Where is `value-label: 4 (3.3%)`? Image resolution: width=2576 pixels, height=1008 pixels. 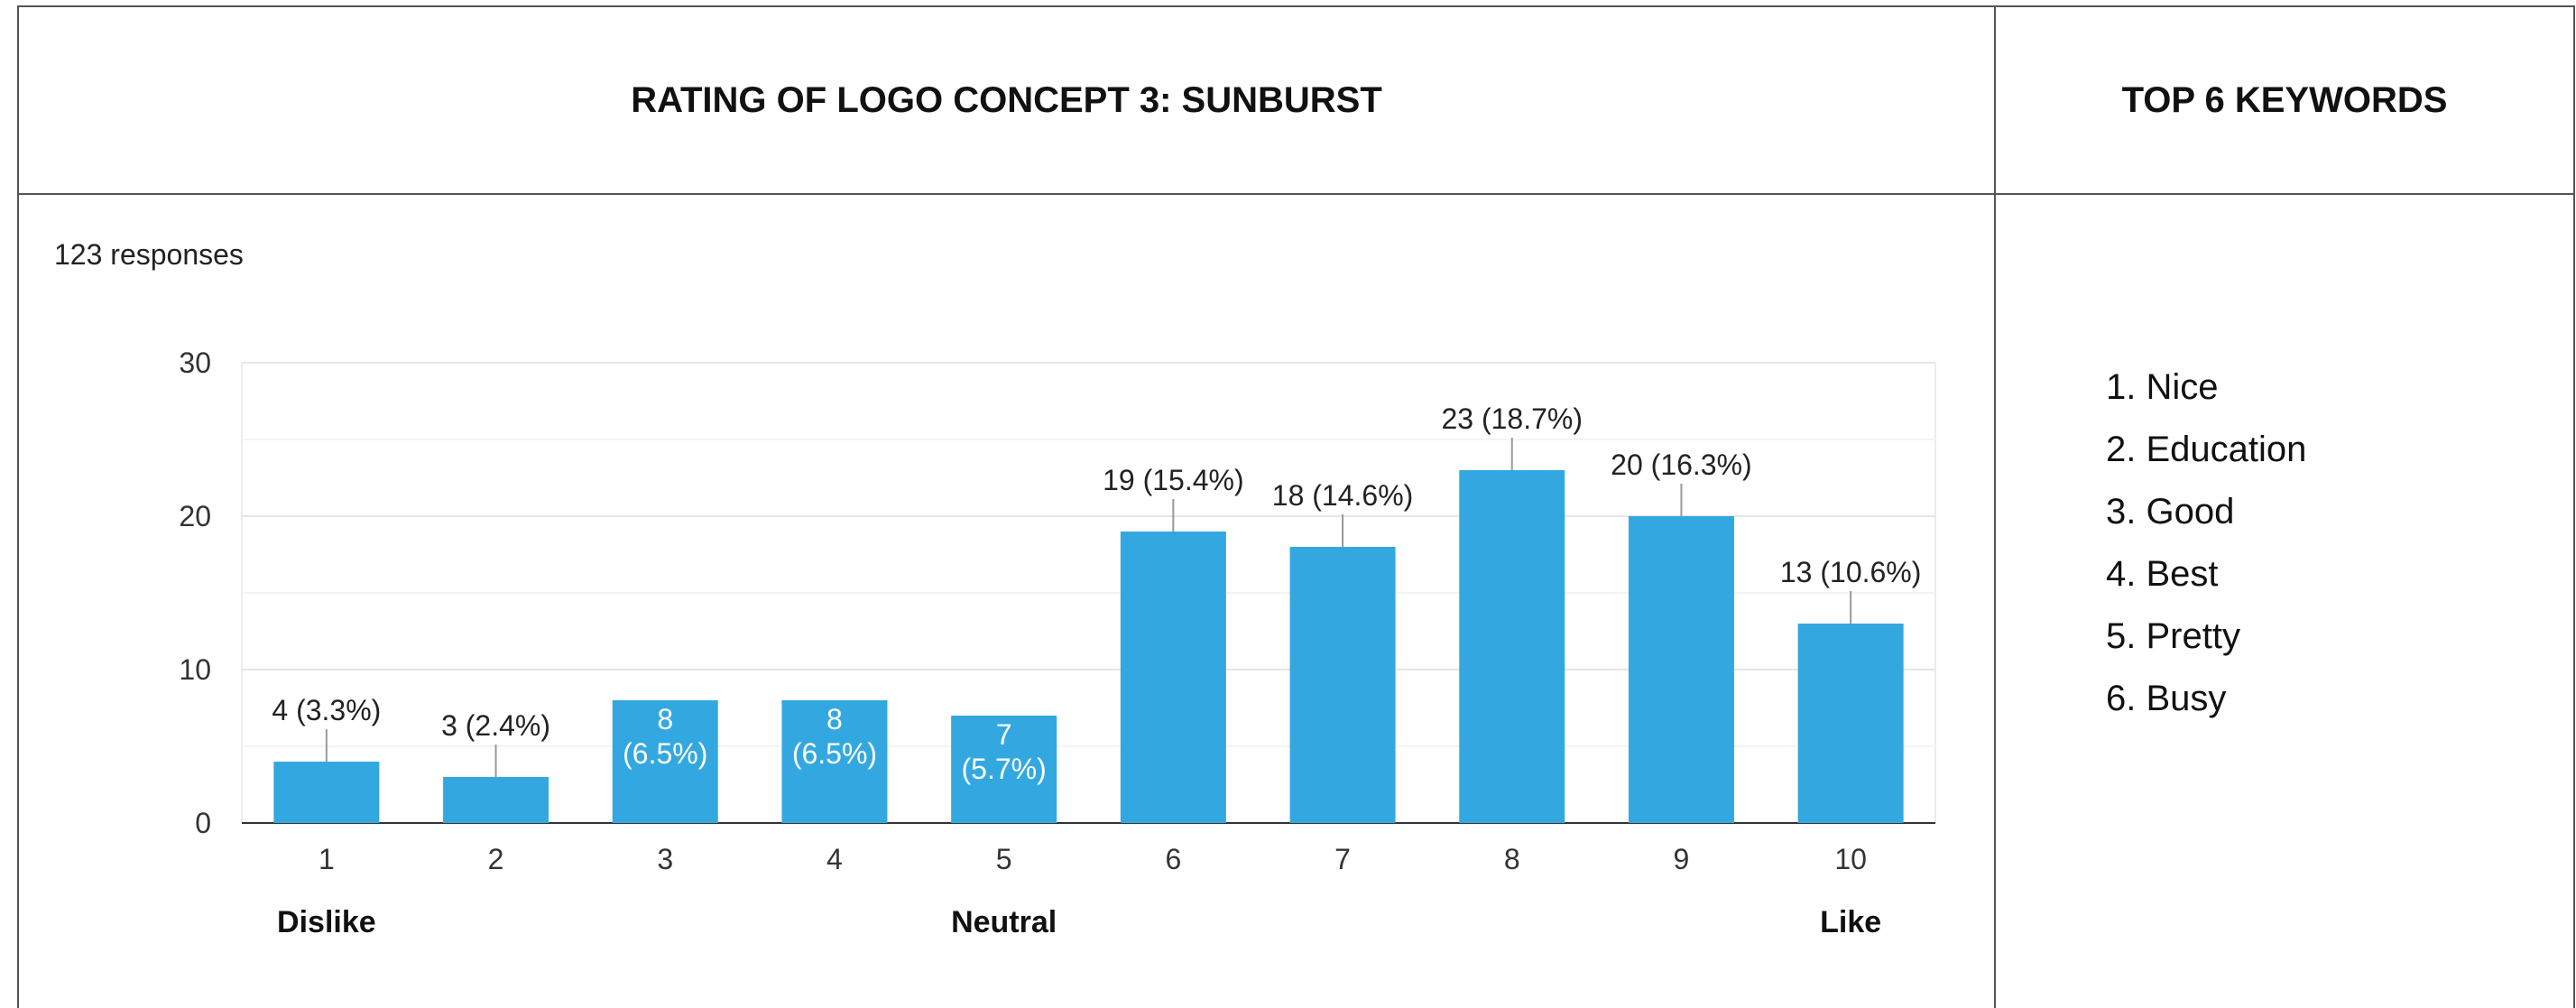
value-label: 4 (3.3%) is located at coordinates (326, 710).